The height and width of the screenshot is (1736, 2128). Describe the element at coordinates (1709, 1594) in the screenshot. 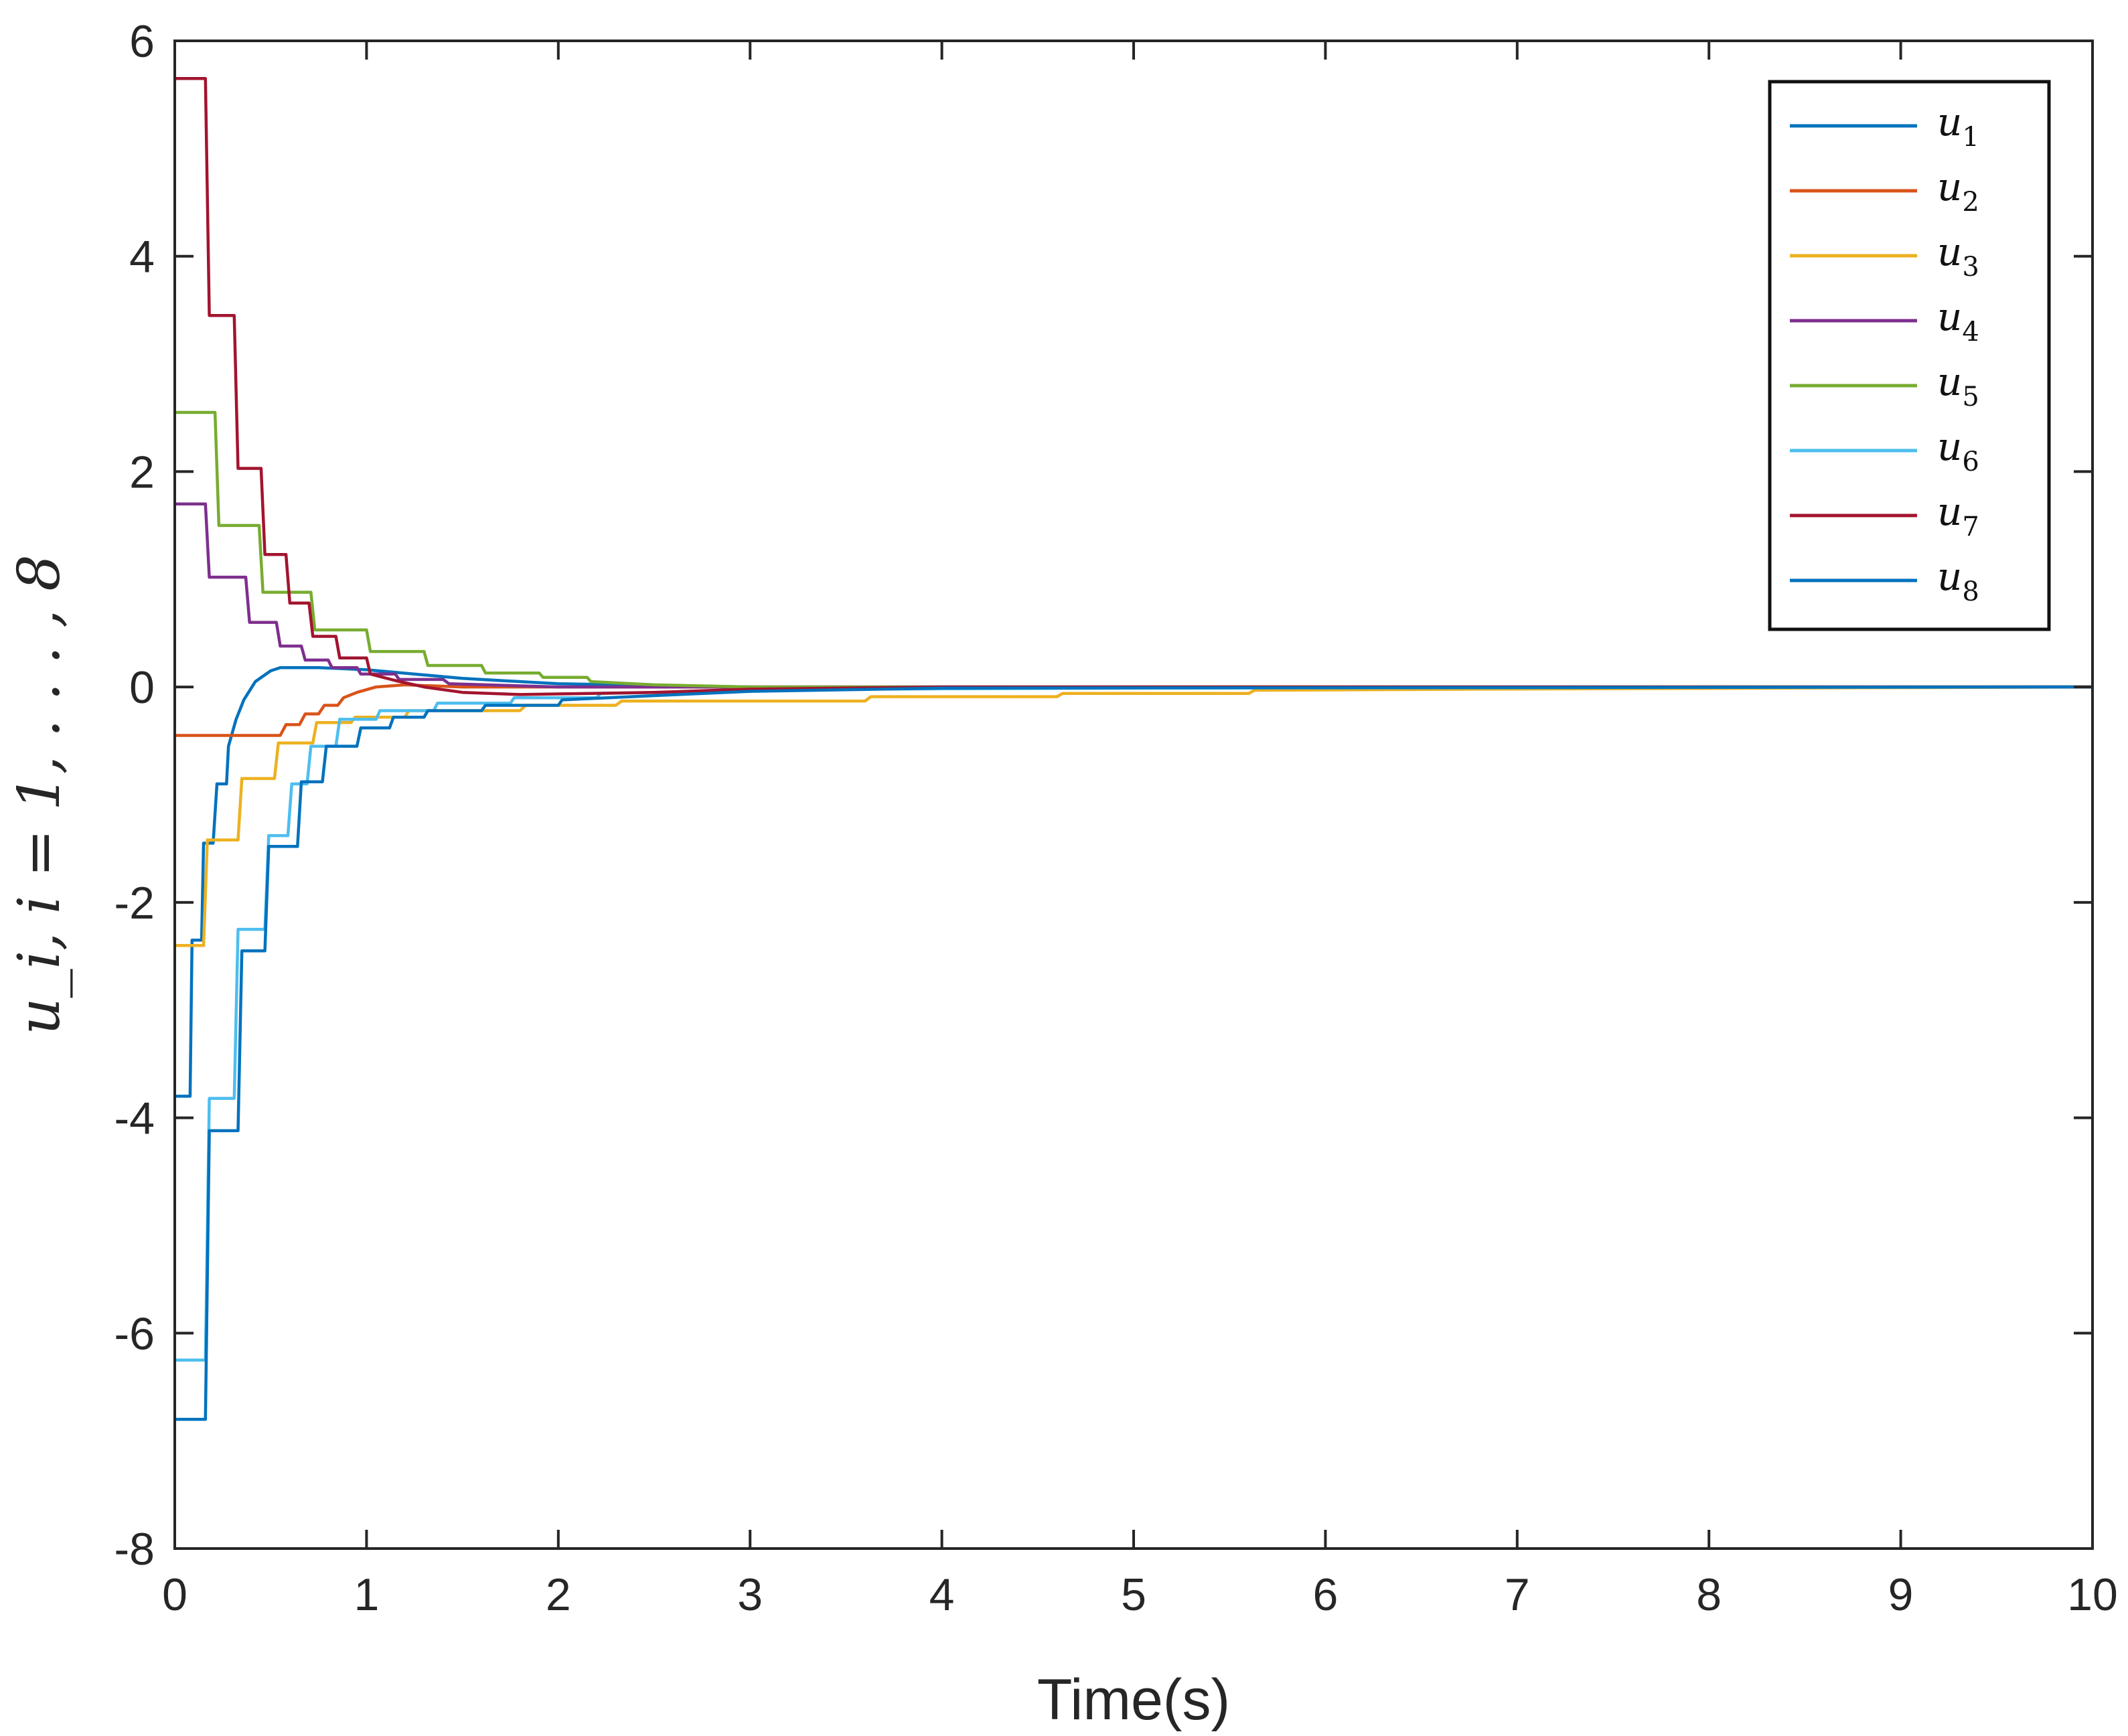

I see `x-tick-label: 8` at that location.